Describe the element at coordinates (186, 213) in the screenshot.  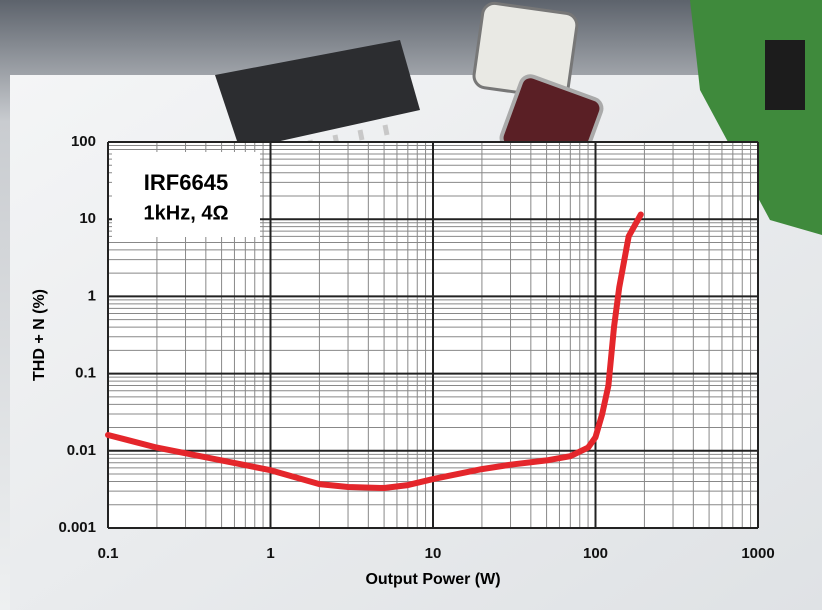
I see `annotation: 1kHz, 4Ω` at that location.